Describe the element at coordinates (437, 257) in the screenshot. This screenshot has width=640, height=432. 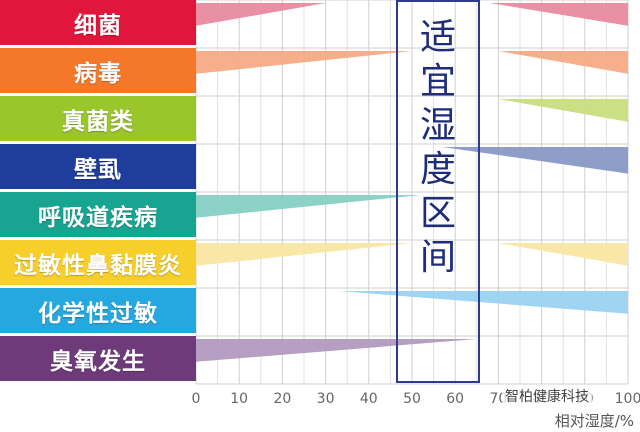
I see `optimal-range-char: 间` at that location.